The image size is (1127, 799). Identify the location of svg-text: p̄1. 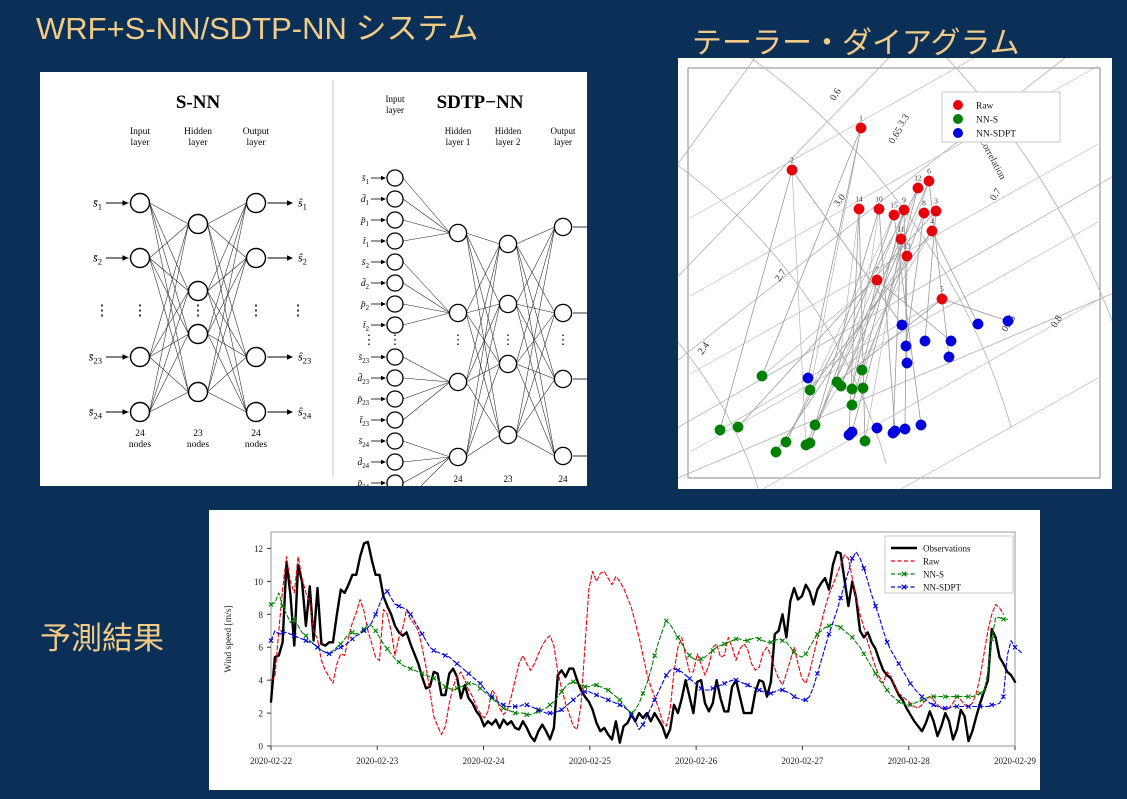
(364, 222).